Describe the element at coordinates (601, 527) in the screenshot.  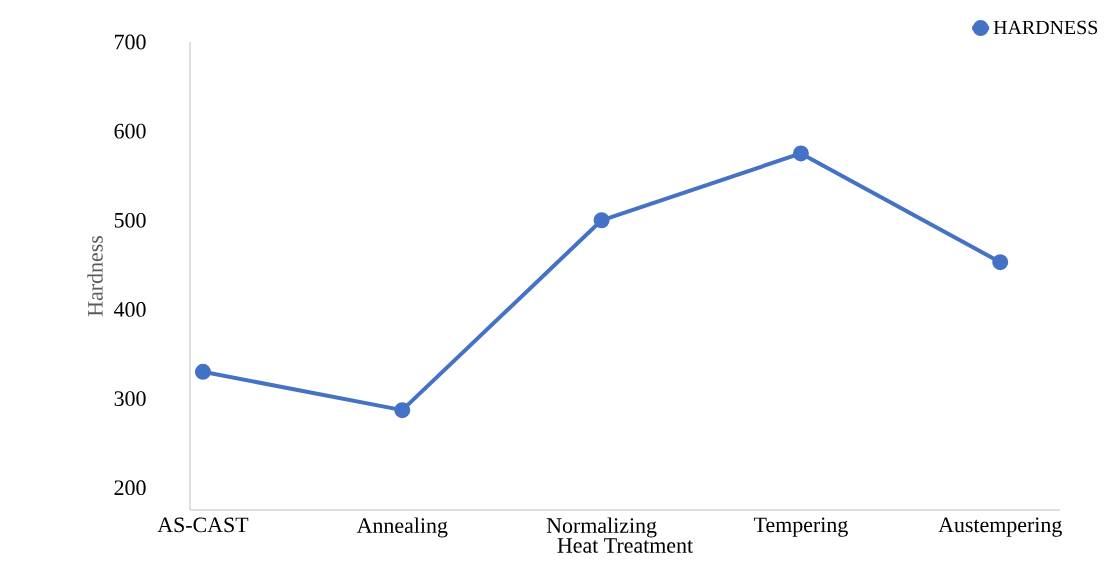
I see `x-tick-label: Normalizing` at that location.